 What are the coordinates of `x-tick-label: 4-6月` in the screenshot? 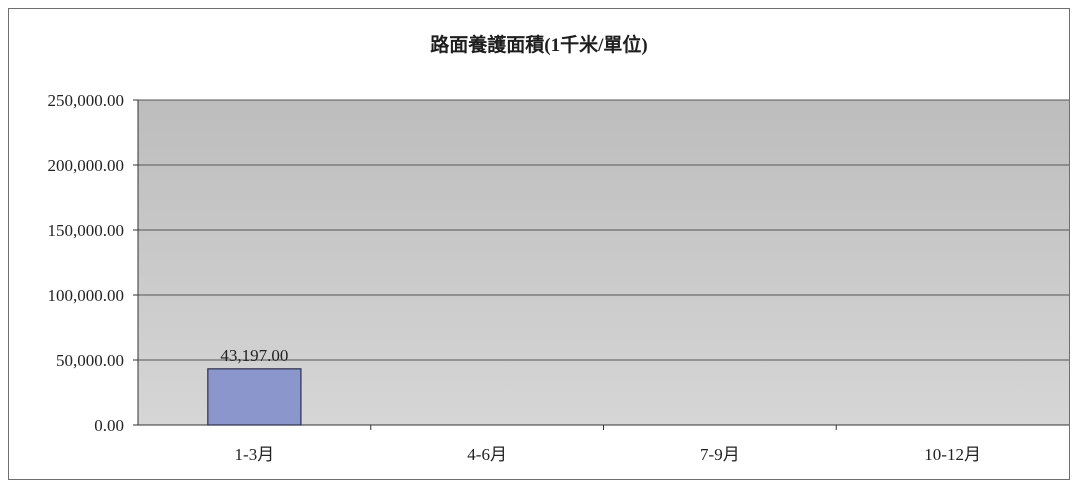 It's located at (487, 454).